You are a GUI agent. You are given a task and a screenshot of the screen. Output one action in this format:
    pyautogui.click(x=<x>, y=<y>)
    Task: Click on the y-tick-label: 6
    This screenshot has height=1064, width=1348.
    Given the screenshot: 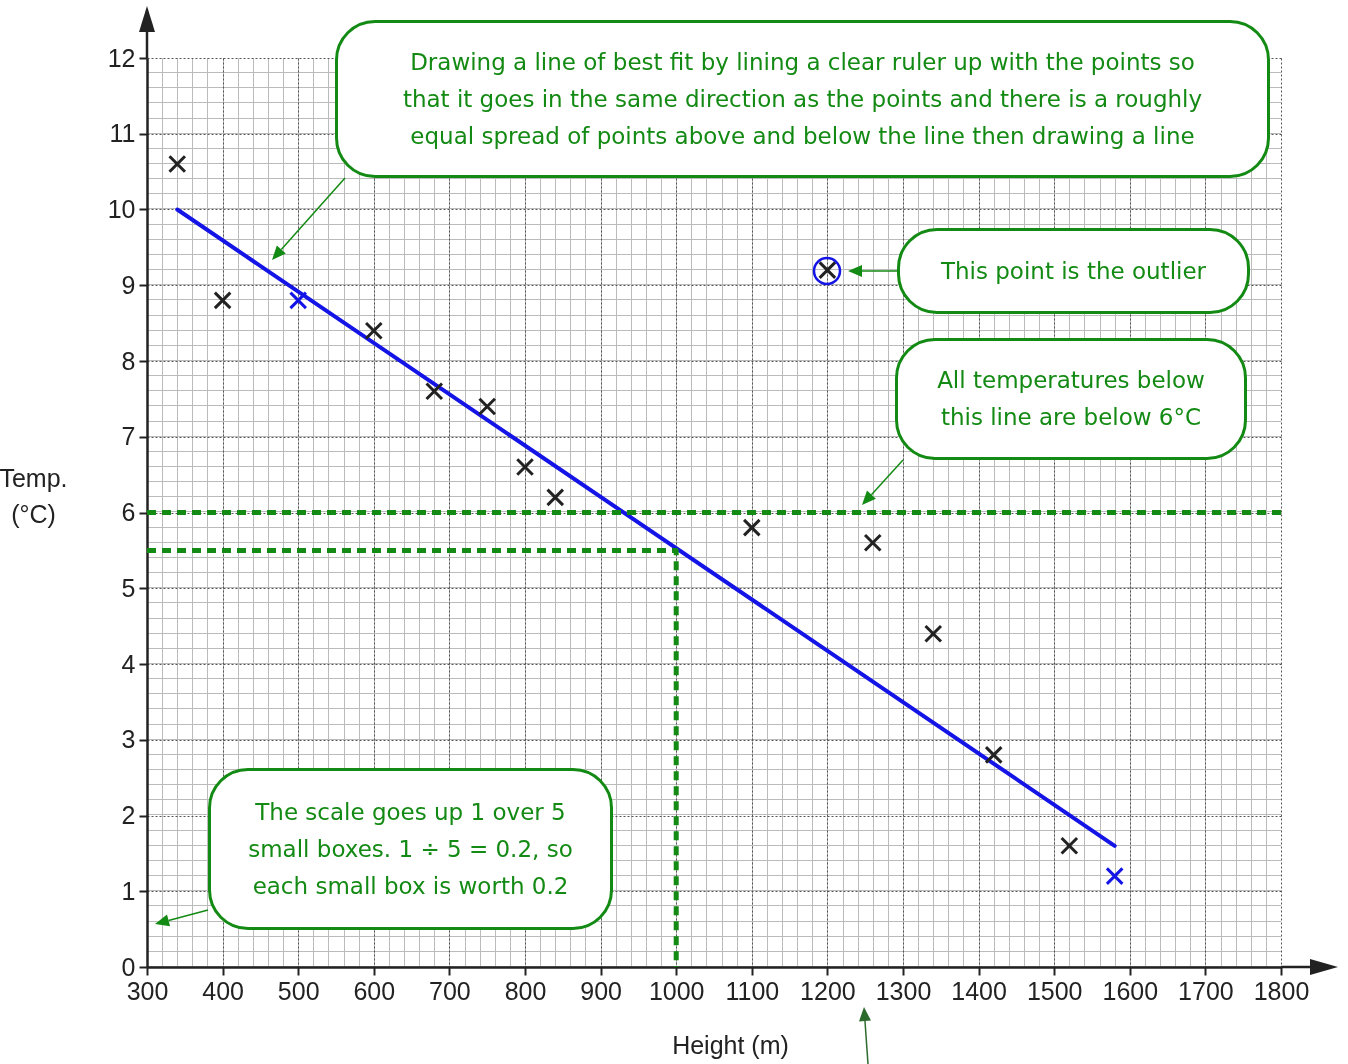 What is the action you would take?
    pyautogui.click(x=128, y=512)
    